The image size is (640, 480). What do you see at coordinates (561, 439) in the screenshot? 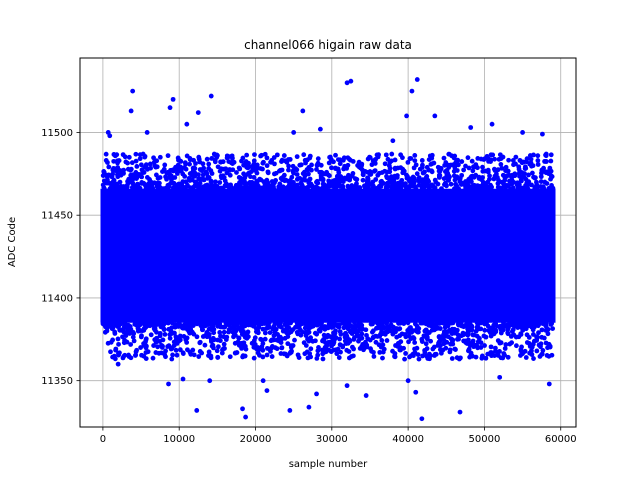
I see `x-tick-label: 60000` at bounding box center [561, 439].